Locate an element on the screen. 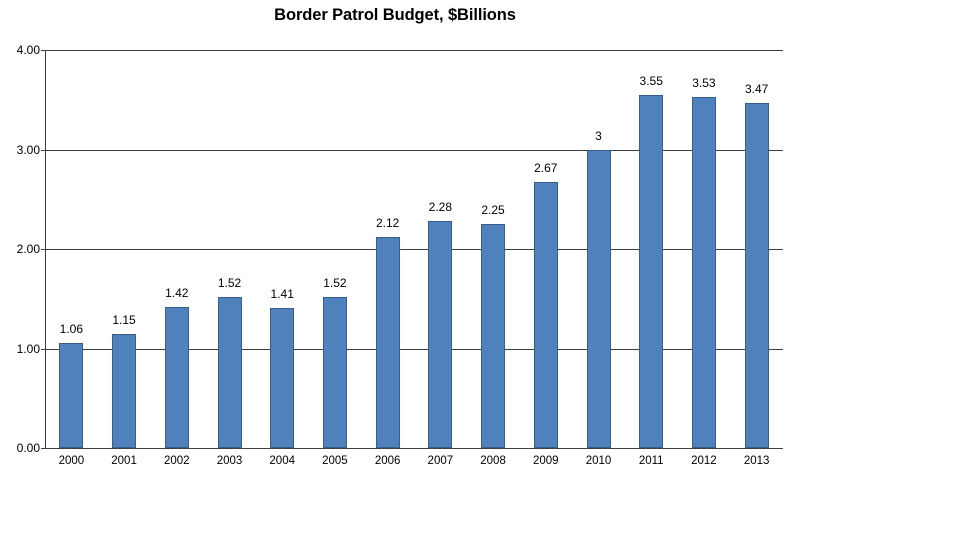 This screenshot has height=540, width=960. x-tick-label: 2003 is located at coordinates (229, 461).